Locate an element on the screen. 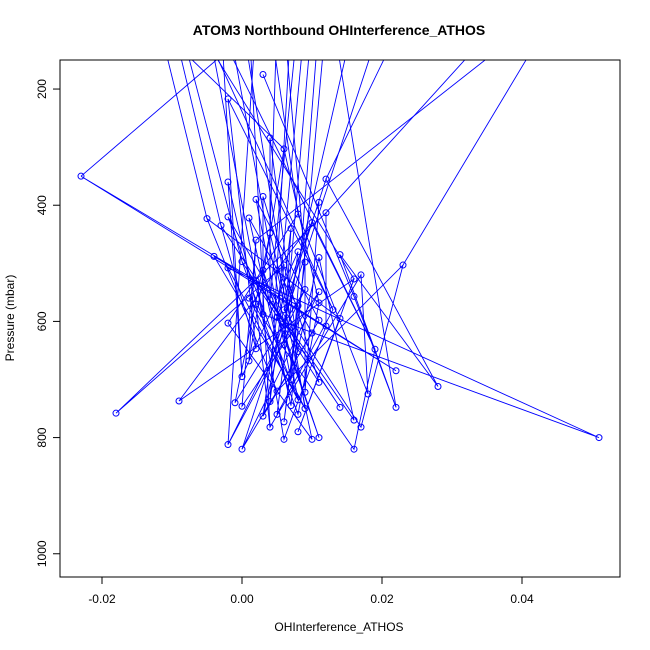 Image resolution: width=650 pixels, height=650 pixels. x-tick-label: 0.00 is located at coordinates (242, 599).